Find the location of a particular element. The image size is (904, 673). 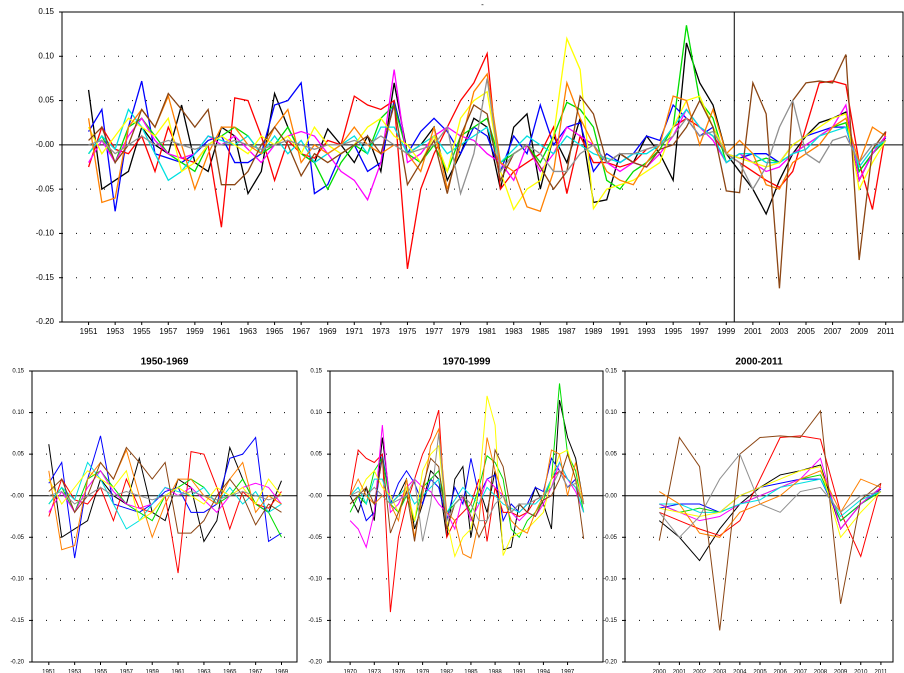

x-tick-label: 1995 is located at coordinates (673, 331).